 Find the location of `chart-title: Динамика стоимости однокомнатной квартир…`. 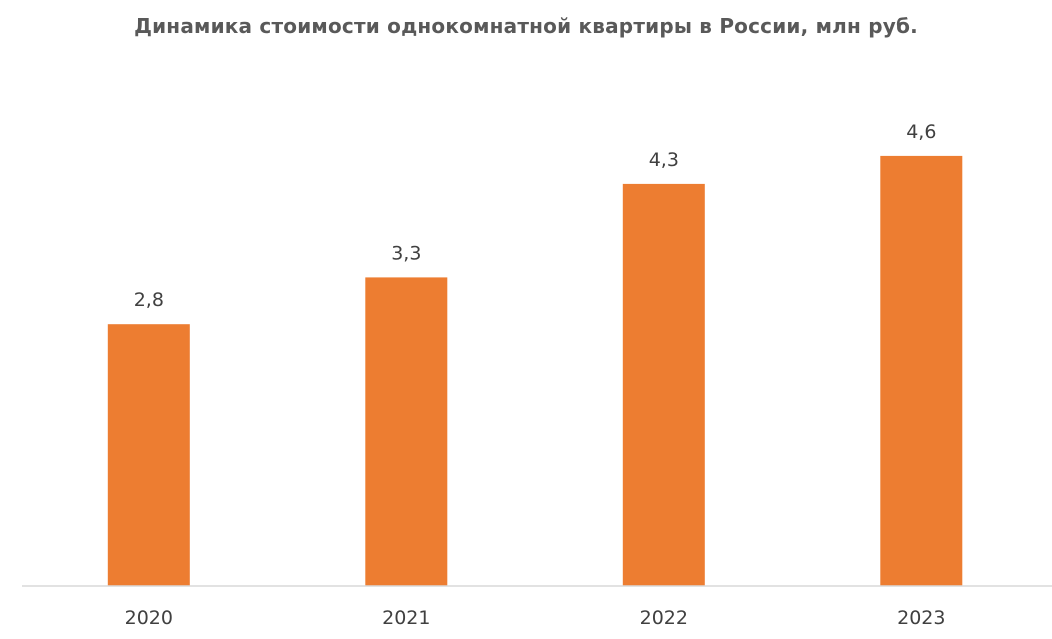

chart-title: Динамика стоимости однокомнатной квартир… is located at coordinates (526, 26).